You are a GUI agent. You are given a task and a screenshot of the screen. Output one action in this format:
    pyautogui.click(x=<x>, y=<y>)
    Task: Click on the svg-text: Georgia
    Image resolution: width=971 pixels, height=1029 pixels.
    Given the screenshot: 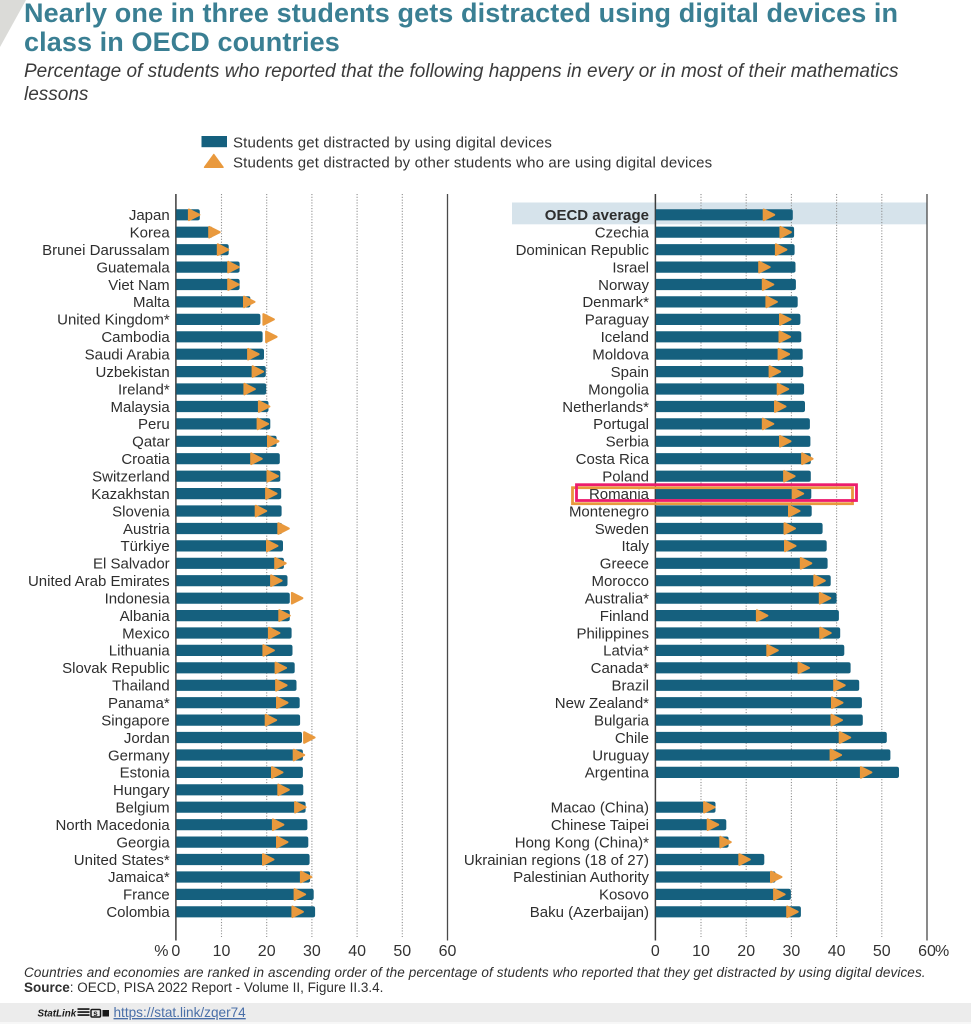 What is the action you would take?
    pyautogui.click(x=143, y=842)
    